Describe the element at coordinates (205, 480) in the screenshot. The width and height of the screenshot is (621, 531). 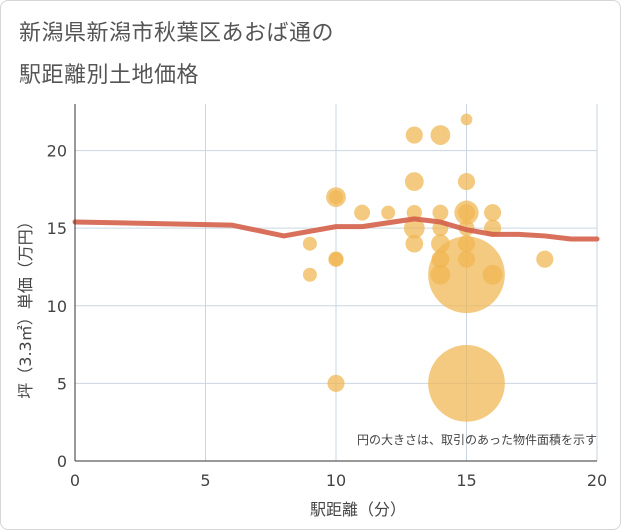
I see `x-tick-label: 5` at that location.